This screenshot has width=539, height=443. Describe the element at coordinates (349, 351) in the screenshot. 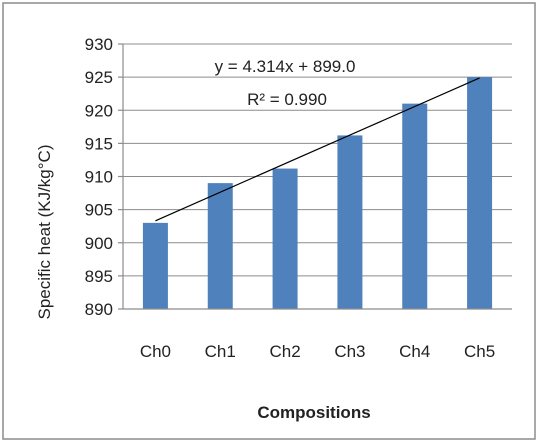

I see `x-tick-label: Ch3` at that location.